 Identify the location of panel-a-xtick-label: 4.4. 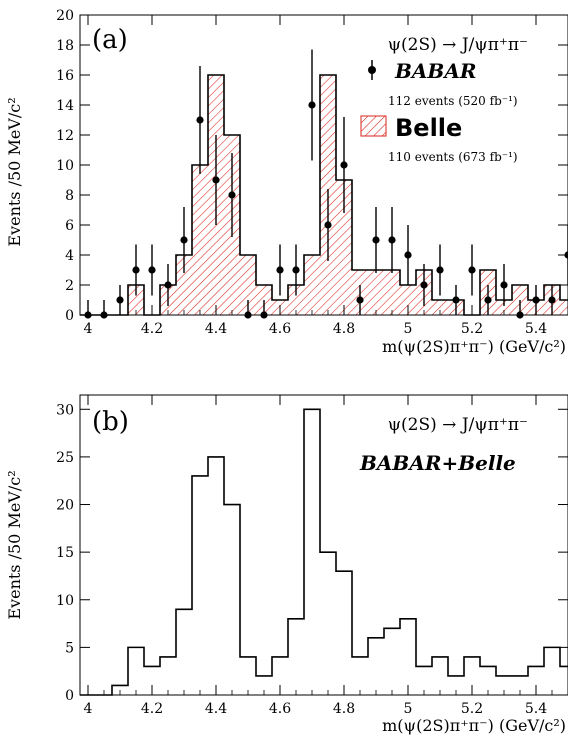
(216, 329).